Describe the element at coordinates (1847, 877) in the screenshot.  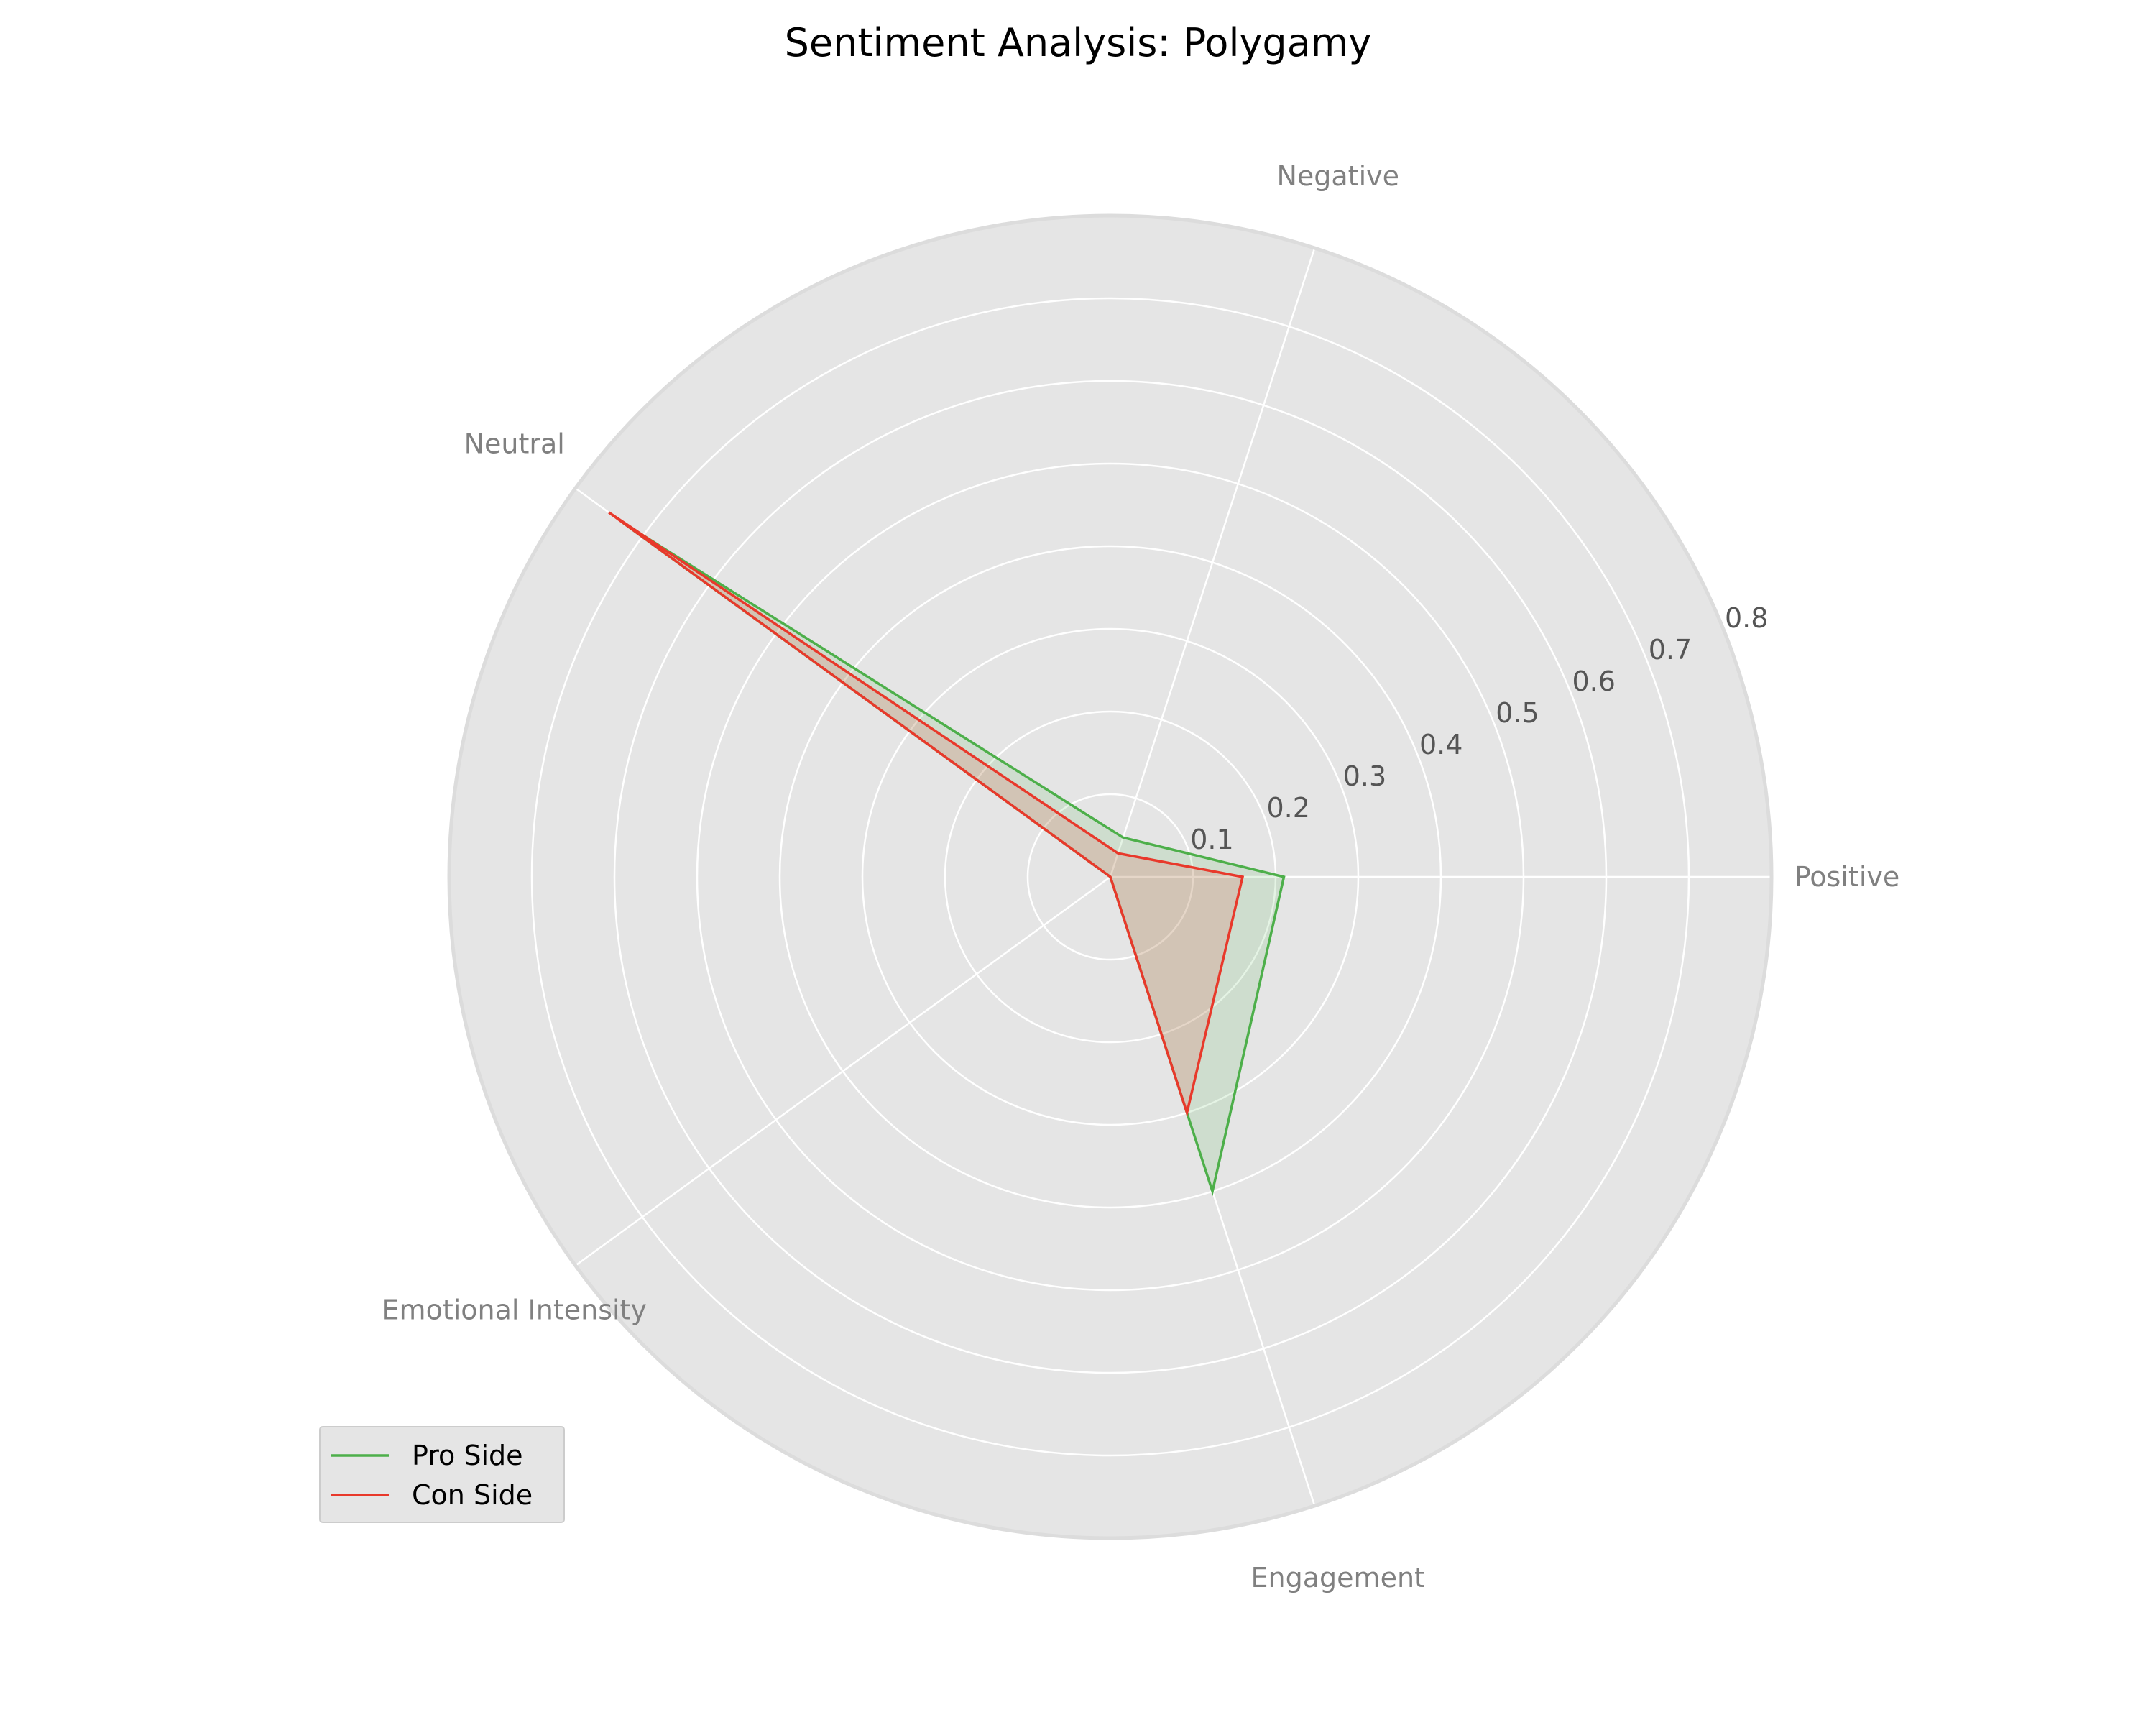
I see `category-label: Positive` at that location.